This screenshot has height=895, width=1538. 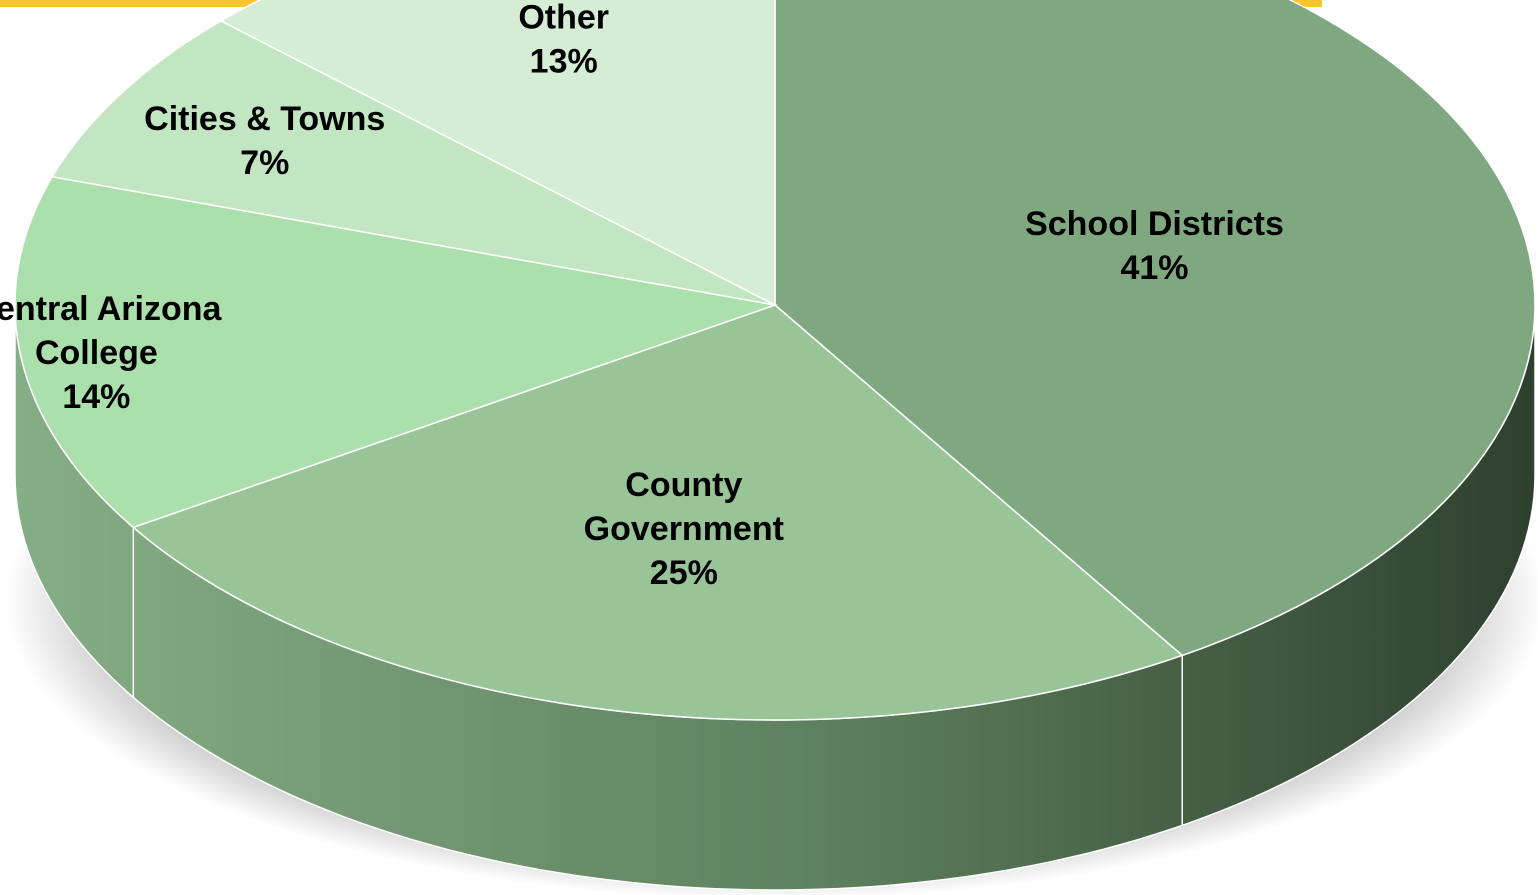 What do you see at coordinates (563, 18) in the screenshot?
I see `slice-category-label: Other` at bounding box center [563, 18].